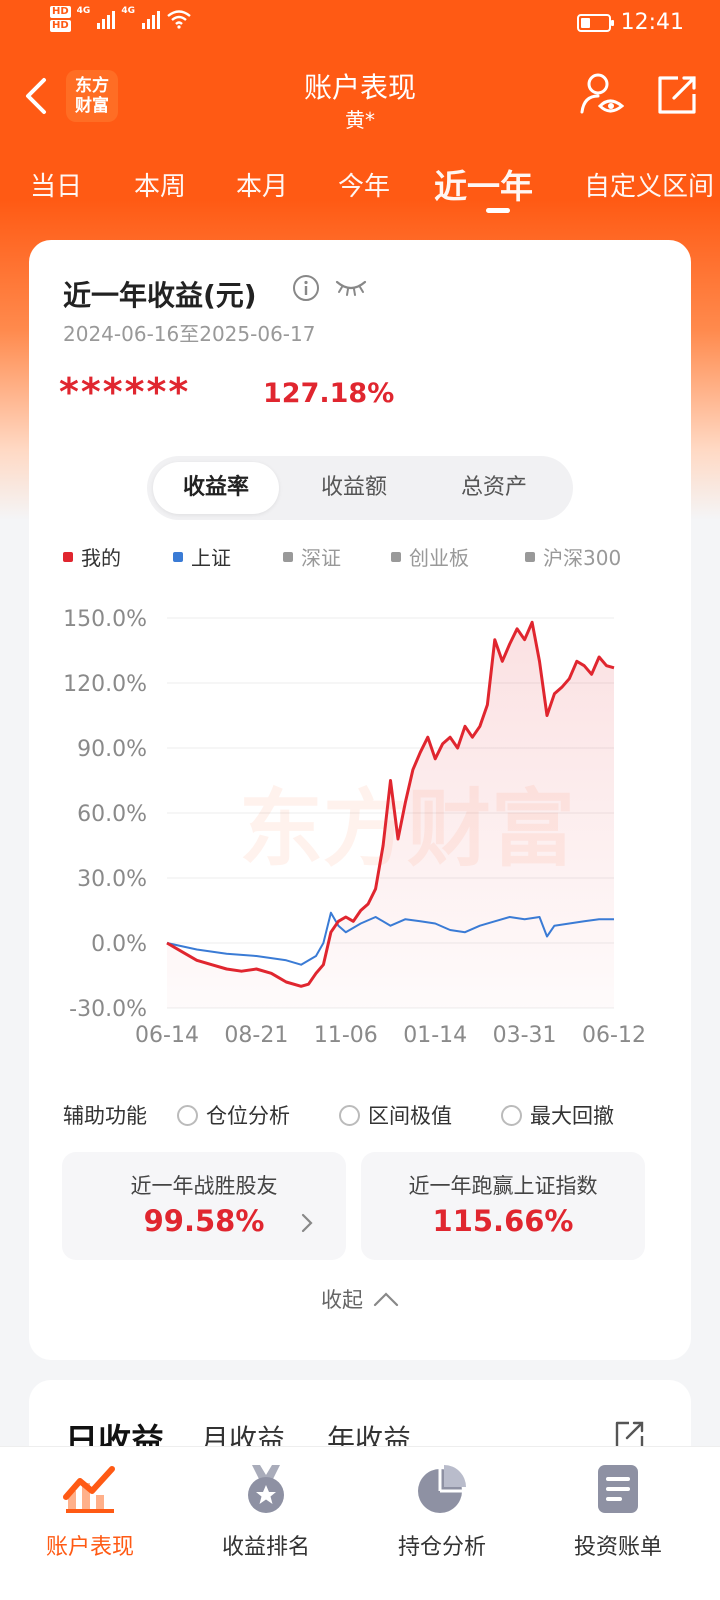  What do you see at coordinates (89, 1547) in the screenshot?
I see `bottom-nav-label: 账户表现` at bounding box center [89, 1547].